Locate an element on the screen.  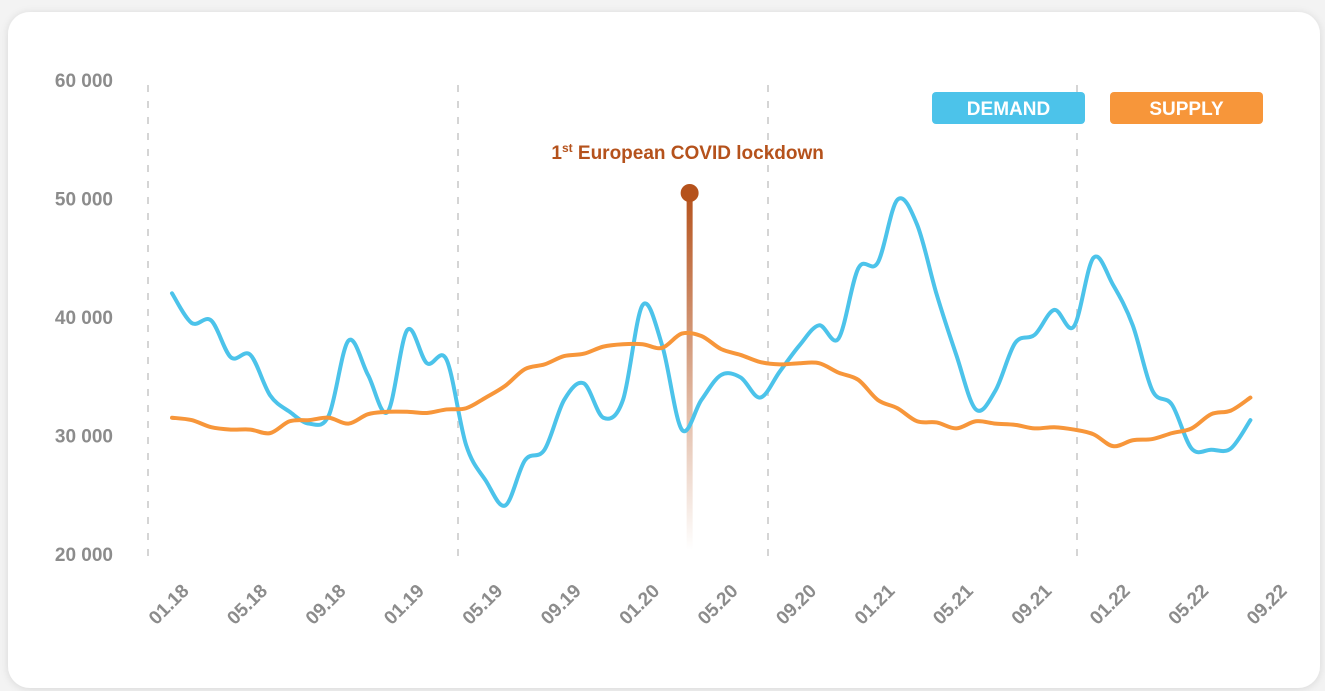
y-tick-label: 40 000 is located at coordinates (84, 318).